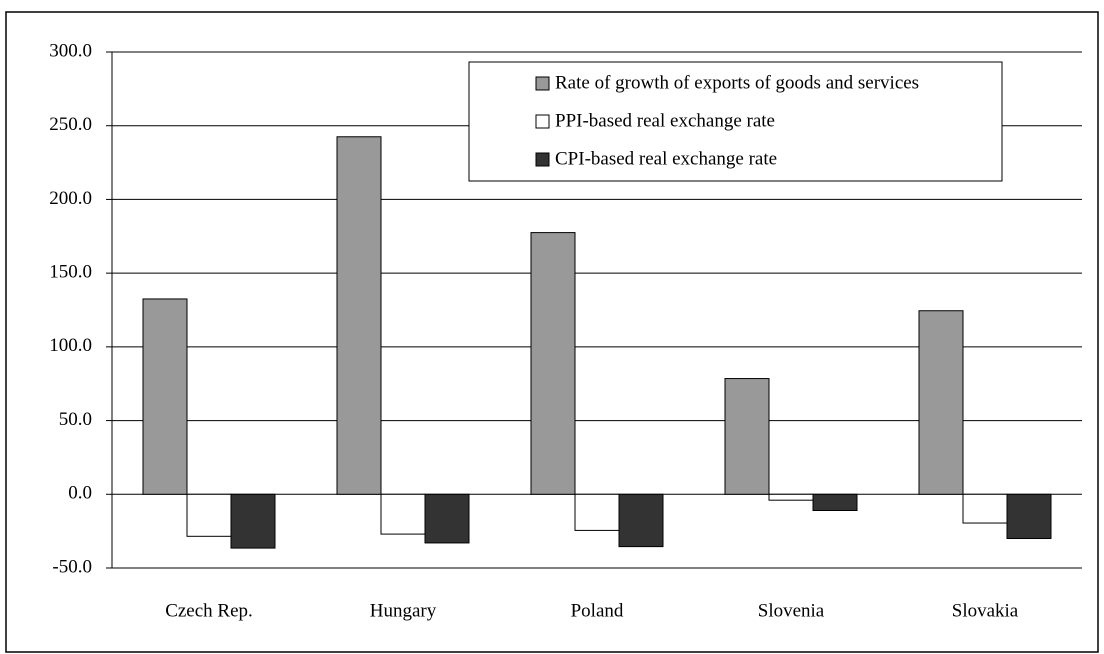  Describe the element at coordinates (70, 272) in the screenshot. I see `y-tick-label: 150.0` at that location.